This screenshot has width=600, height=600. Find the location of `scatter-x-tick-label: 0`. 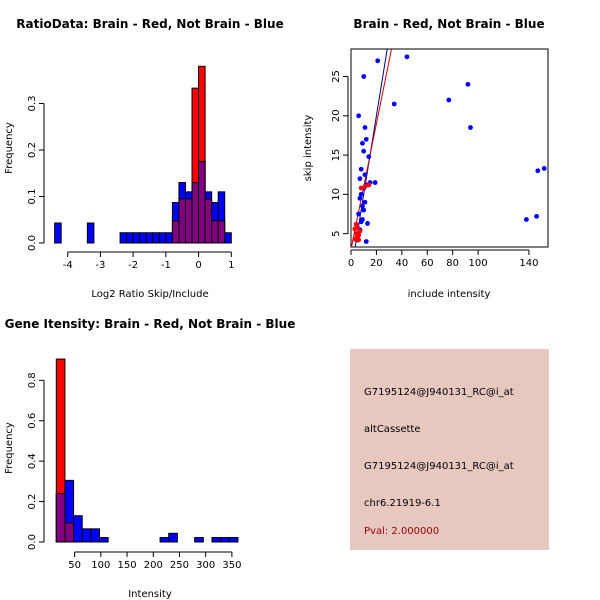

scatter-x-tick-label: 0 is located at coordinates (351, 263).